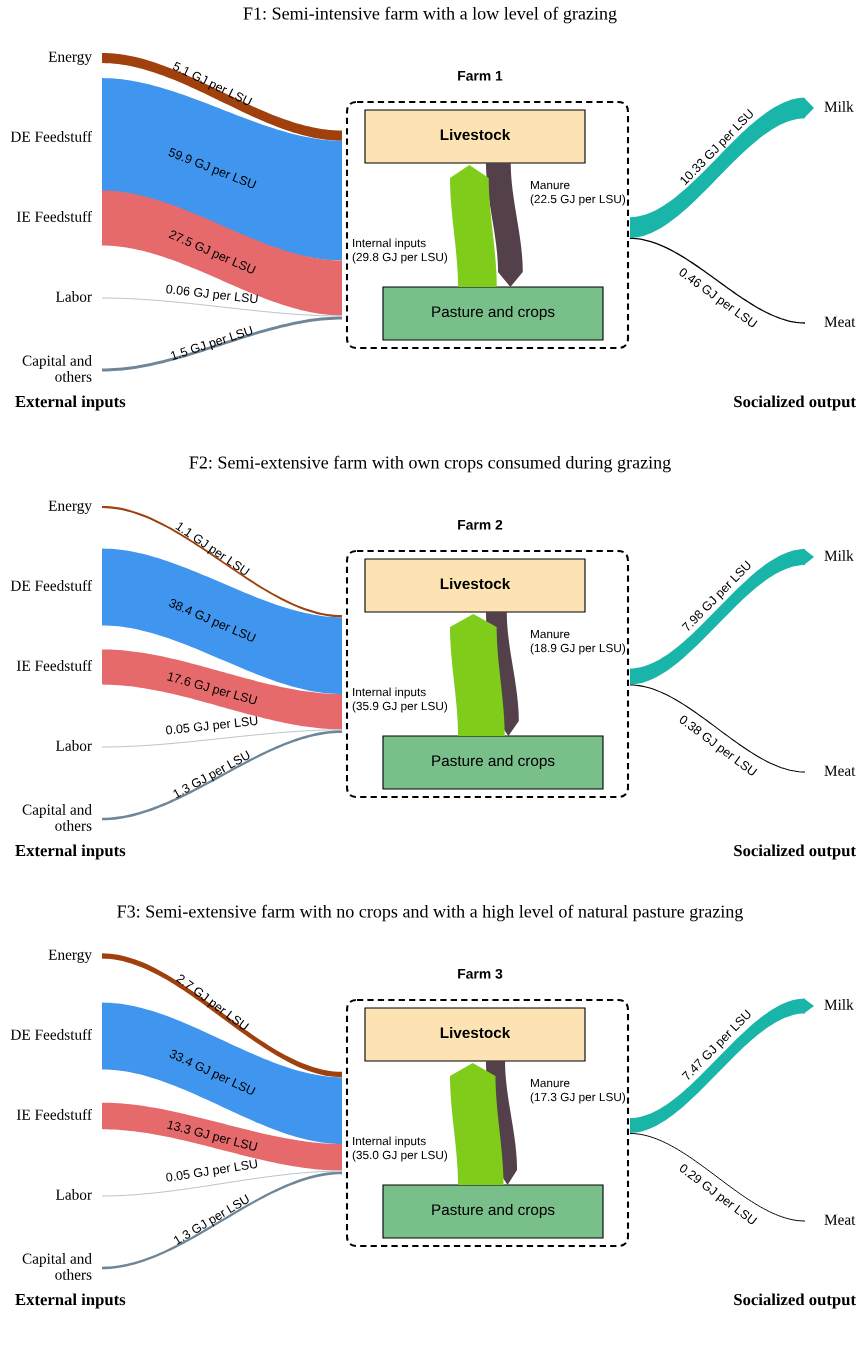 The width and height of the screenshot is (860, 1347). Describe the element at coordinates (211, 295) in the screenshot. I see `data-label: 0.06 GJ per LSU` at that location.